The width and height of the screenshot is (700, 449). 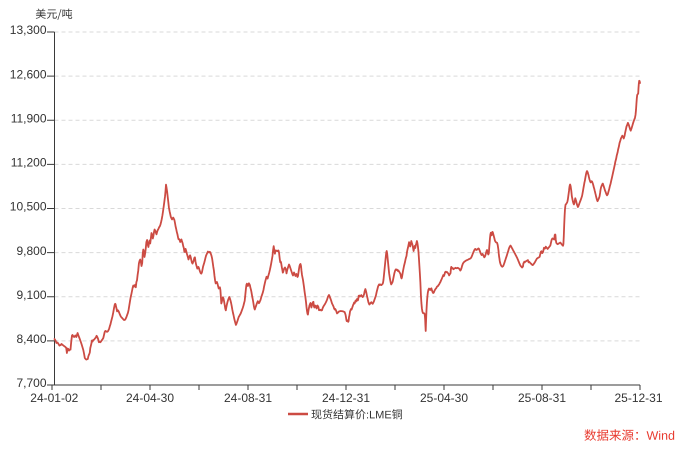 What do you see at coordinates (28, 207) in the screenshot?
I see `svg-text: 10,500` at bounding box center [28, 207].